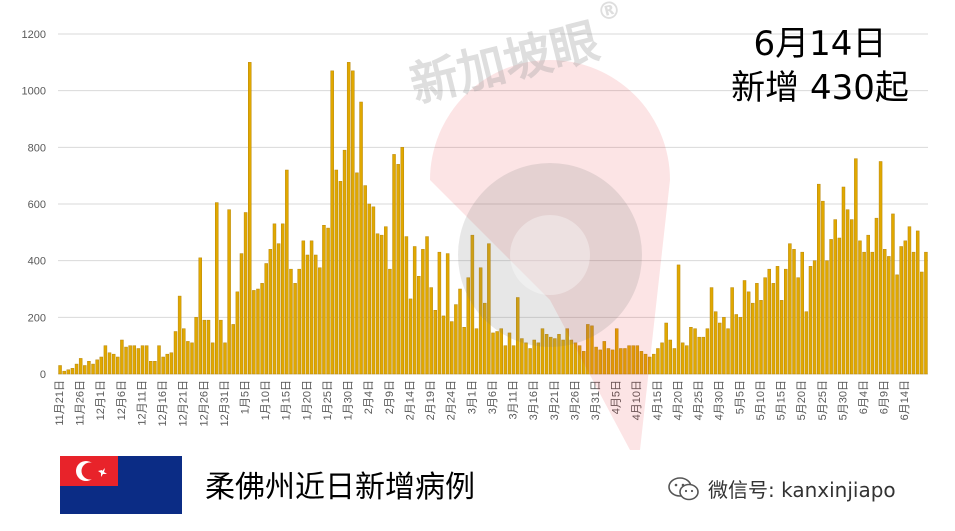 The image size is (955, 531). What do you see at coordinates (740, 397) in the screenshot?
I see `x-tick-label: 5月5日` at bounding box center [740, 397].